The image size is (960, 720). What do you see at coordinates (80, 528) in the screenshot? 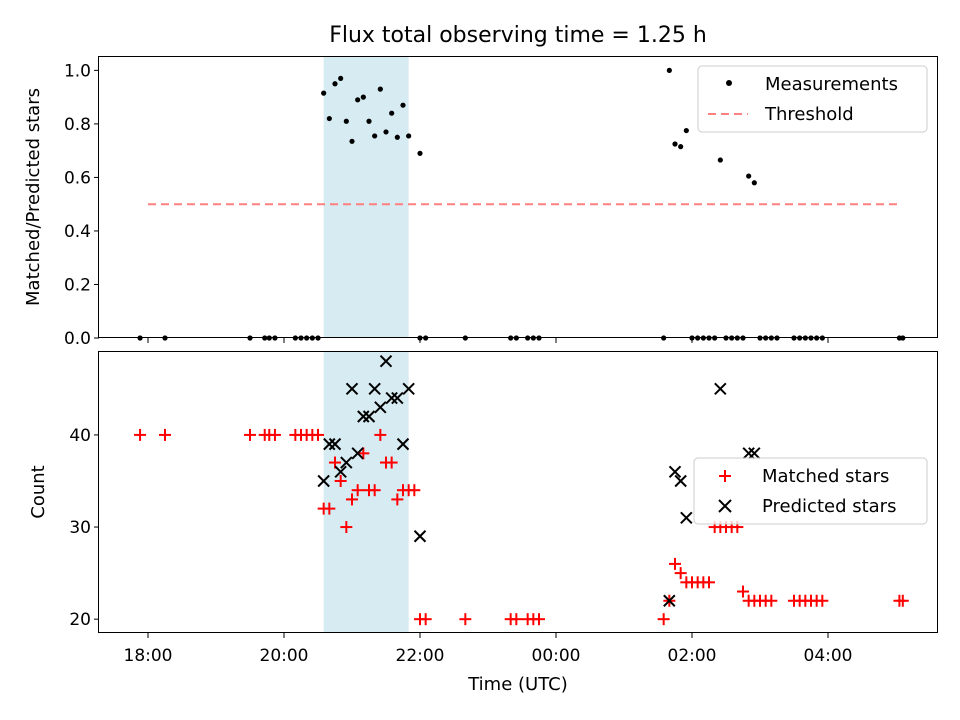
I see `y-tick-label: 30` at bounding box center [80, 528].